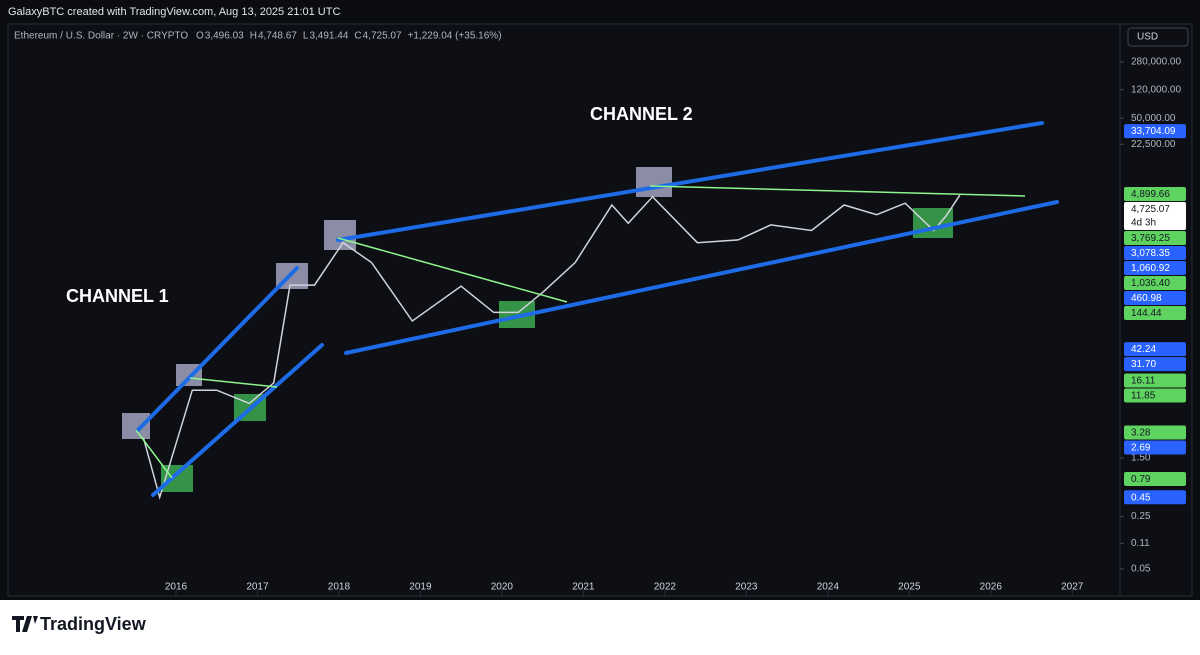 Image resolution: width=1200 pixels, height=655 pixels. What do you see at coordinates (257, 587) in the screenshot?
I see `x-tick-label: 2017` at bounding box center [257, 587].